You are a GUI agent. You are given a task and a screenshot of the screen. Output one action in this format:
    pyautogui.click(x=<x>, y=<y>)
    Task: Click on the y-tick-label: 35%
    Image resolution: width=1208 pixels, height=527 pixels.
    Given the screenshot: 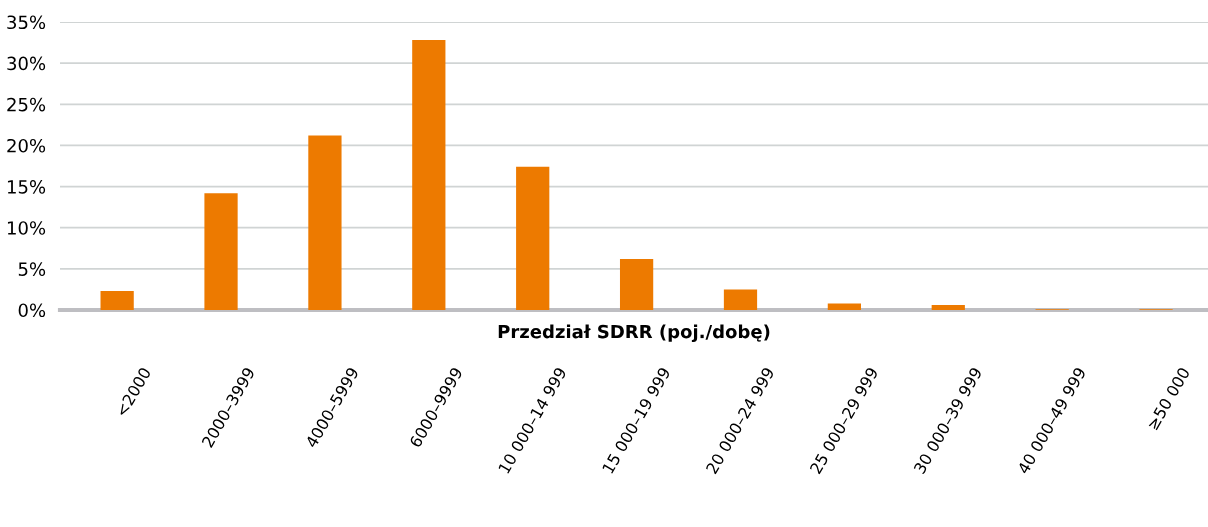 What is the action you would take?
    pyautogui.click(x=26, y=22)
    